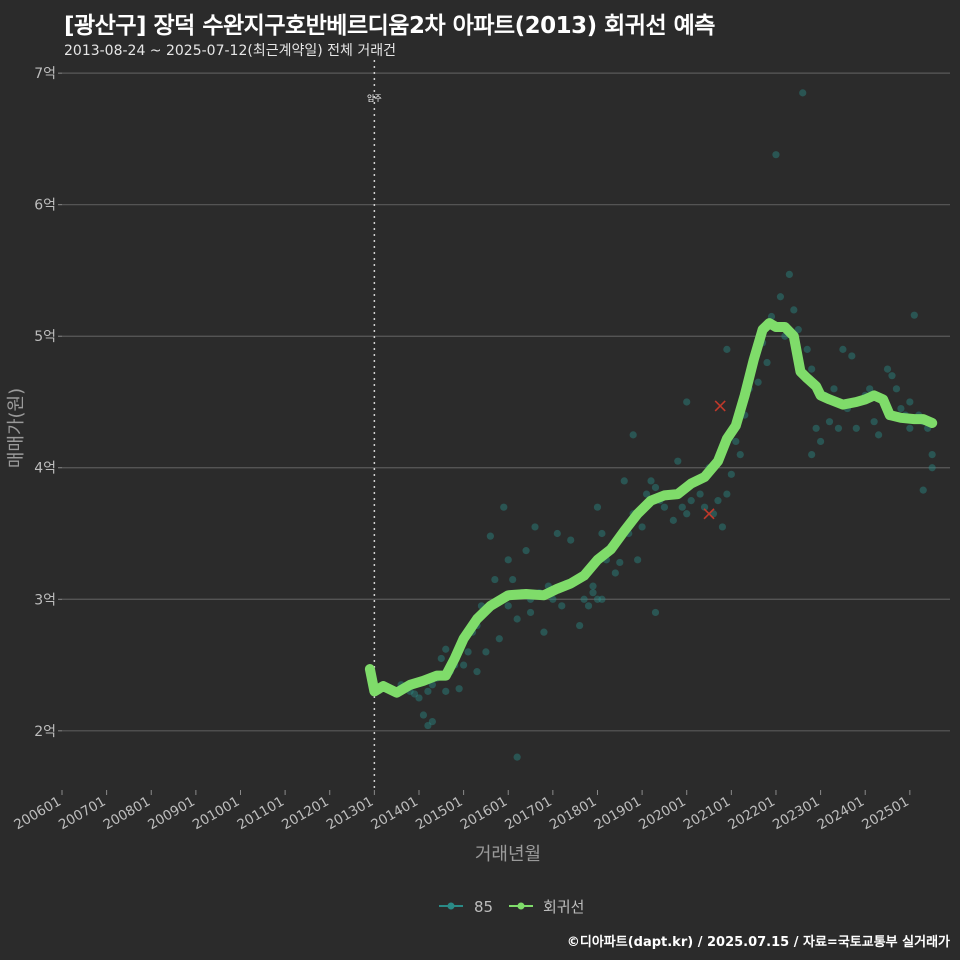 The image size is (960, 960). I want to click on y-axis: 2억 3억 4억 5억 6억 7억, so click(48, 403).